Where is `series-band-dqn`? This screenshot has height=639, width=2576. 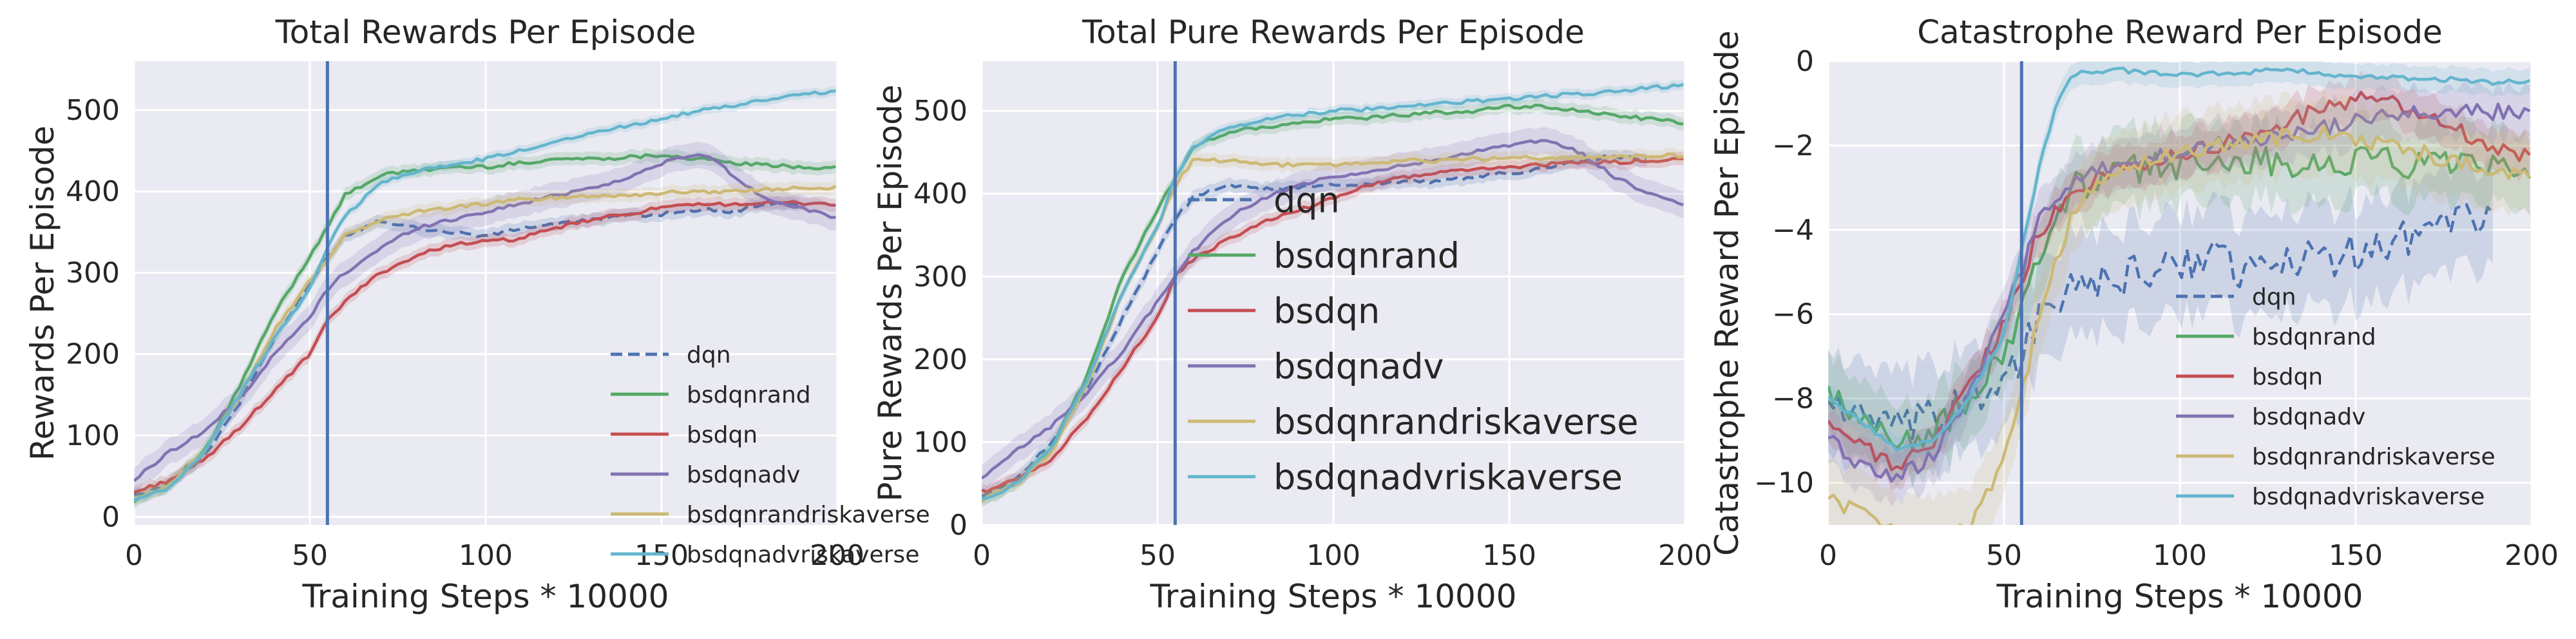 series-band-dqn is located at coordinates (2160, 321).